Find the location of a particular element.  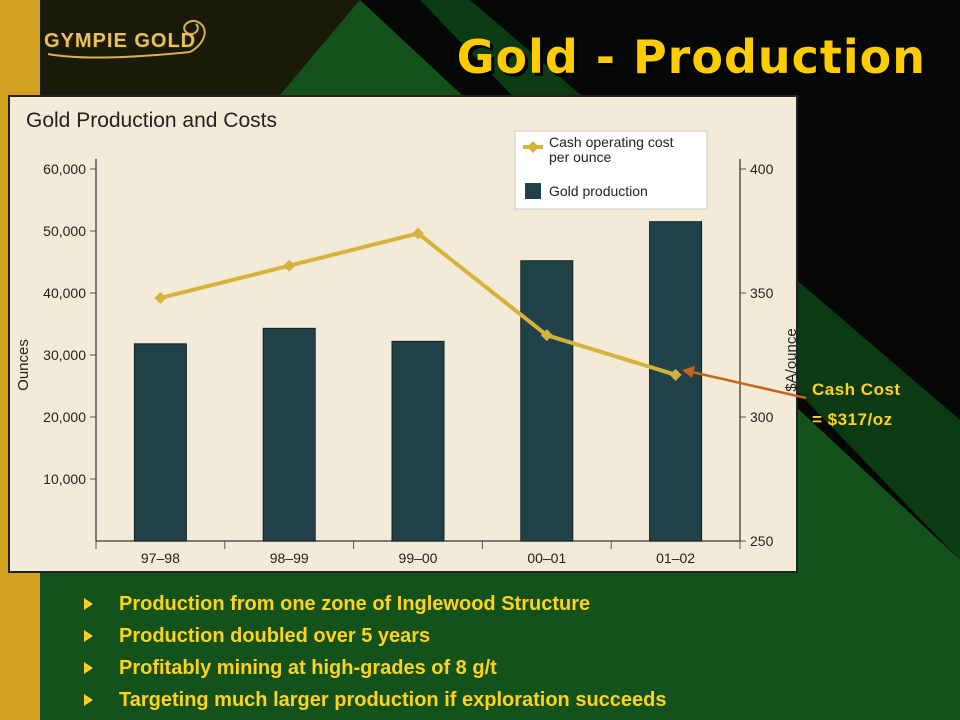

legend-label: Cash operating cost is located at coordinates (611, 142).